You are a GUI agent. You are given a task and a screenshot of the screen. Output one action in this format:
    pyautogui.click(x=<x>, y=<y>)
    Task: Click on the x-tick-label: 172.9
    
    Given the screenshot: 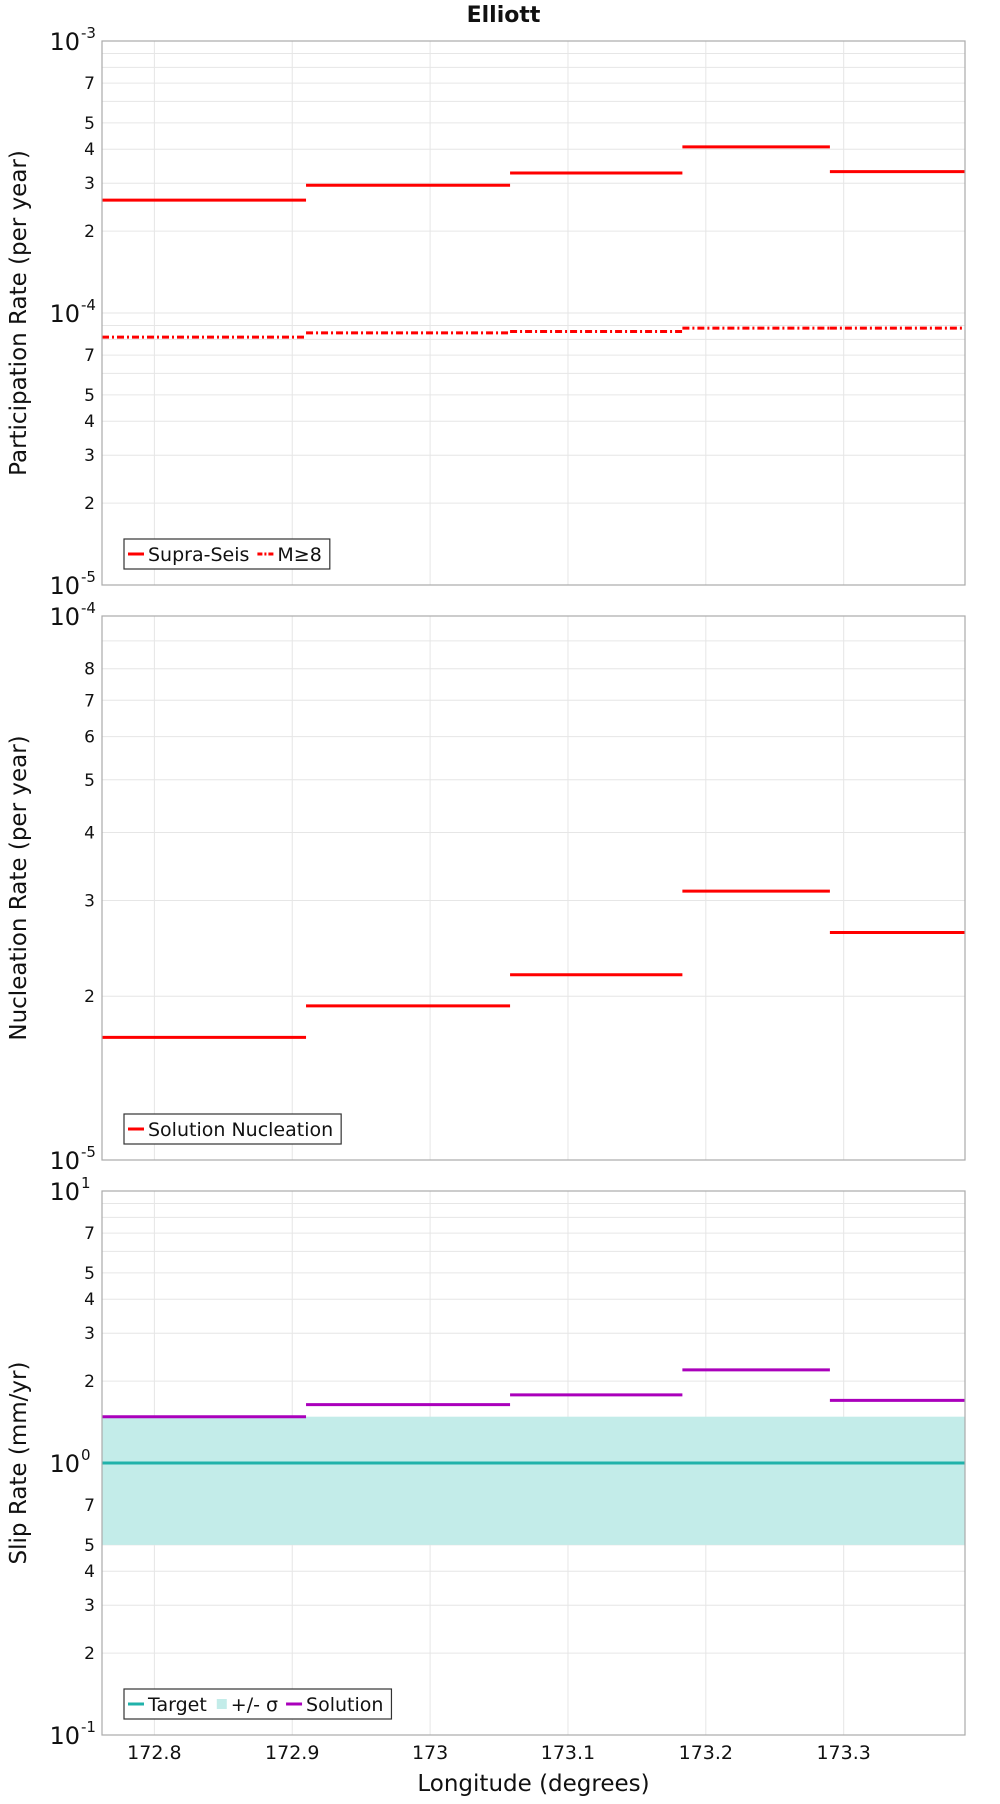 What is the action you would take?
    pyautogui.click(x=292, y=1753)
    